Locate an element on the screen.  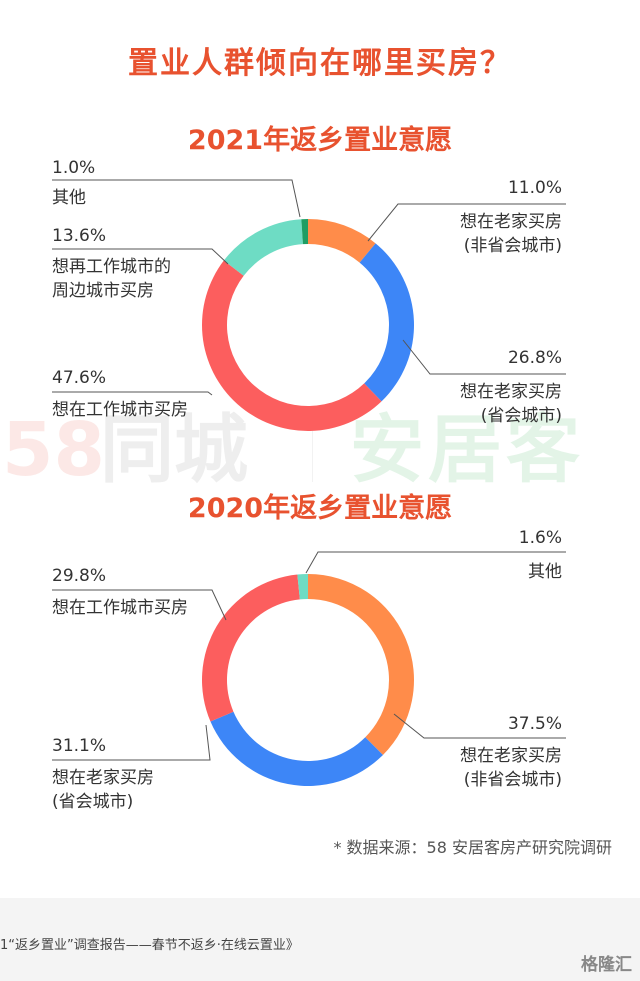
label-2021-home-provincial-line1: 想在老家买房 is located at coordinates (511, 392).